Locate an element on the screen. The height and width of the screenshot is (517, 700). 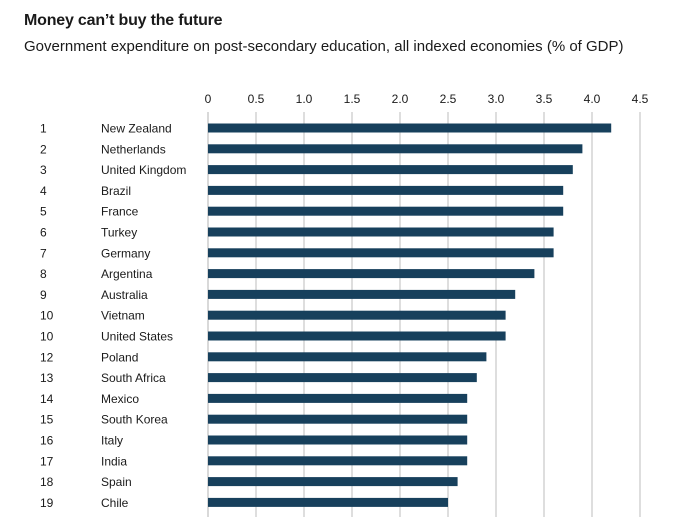
category-label: Spain is located at coordinates (116, 482).